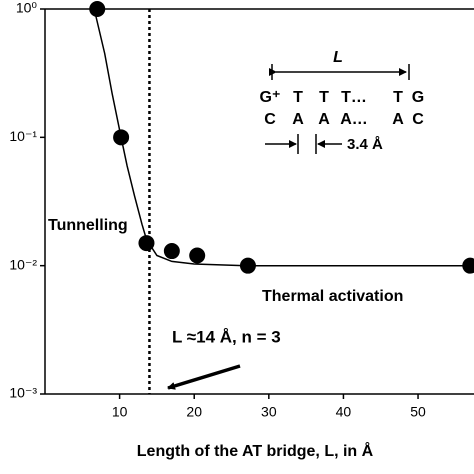  Describe the element at coordinates (23, 393) in the screenshot. I see `y-tick-label: 10⁻³` at that location.